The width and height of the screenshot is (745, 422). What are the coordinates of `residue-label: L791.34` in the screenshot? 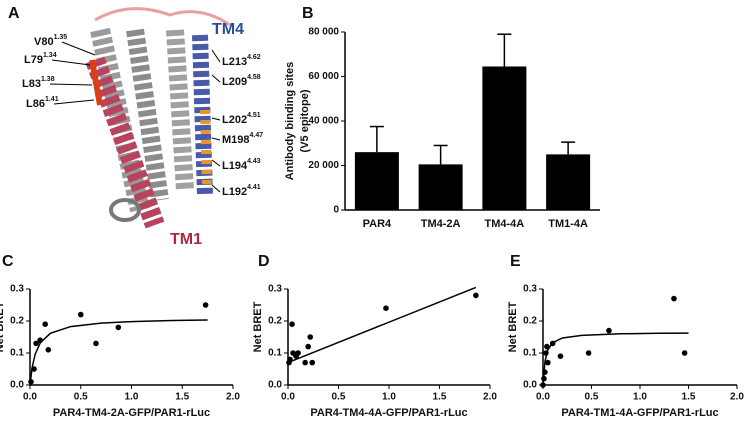 It's located at (40, 59).